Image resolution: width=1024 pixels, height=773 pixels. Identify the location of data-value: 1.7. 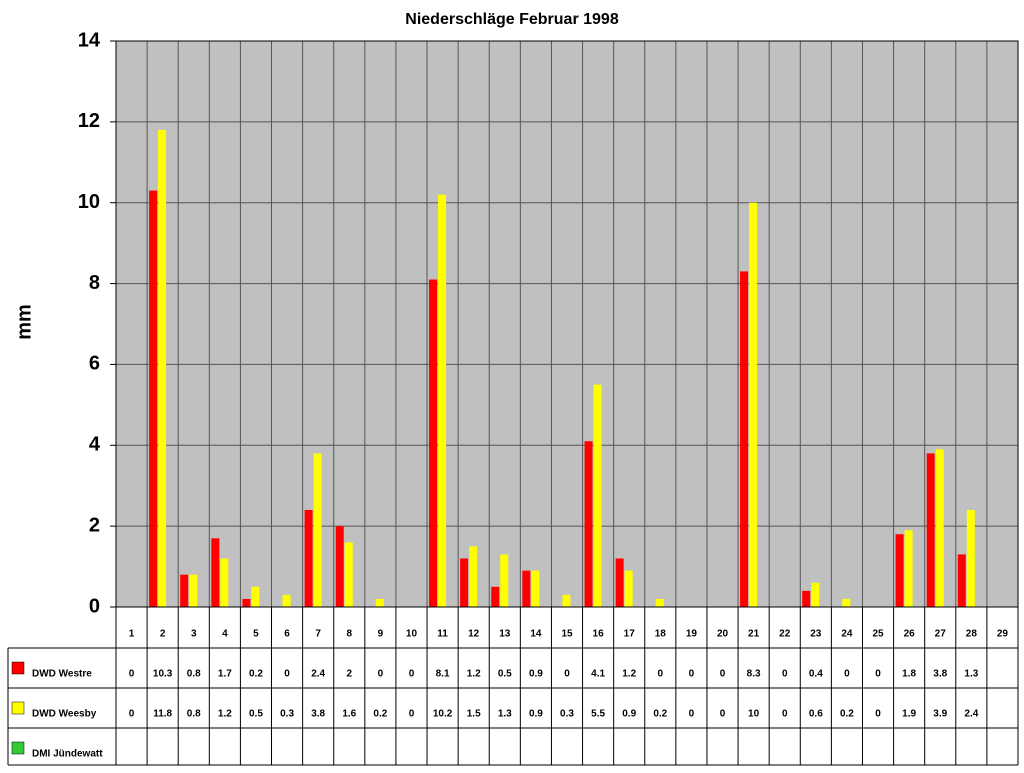
(225, 674).